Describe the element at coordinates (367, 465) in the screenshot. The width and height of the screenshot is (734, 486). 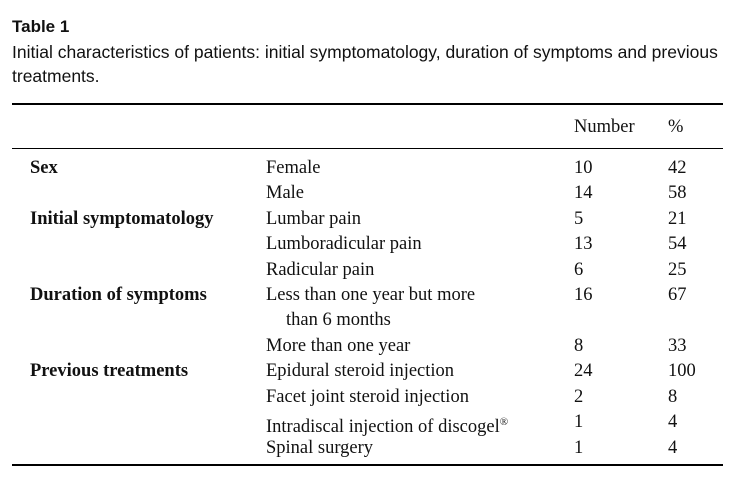
I see `table-bottom-rule` at that location.